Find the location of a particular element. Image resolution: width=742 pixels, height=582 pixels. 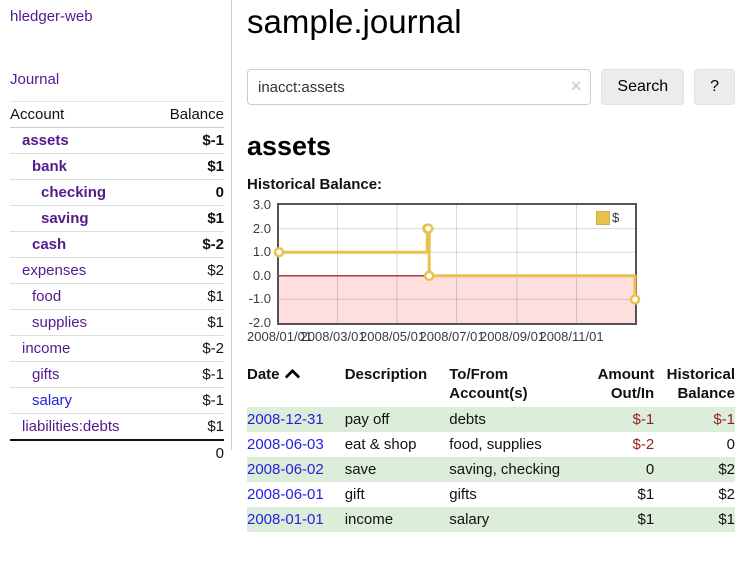

brand-link: hledger-web is located at coordinates (51, 16).